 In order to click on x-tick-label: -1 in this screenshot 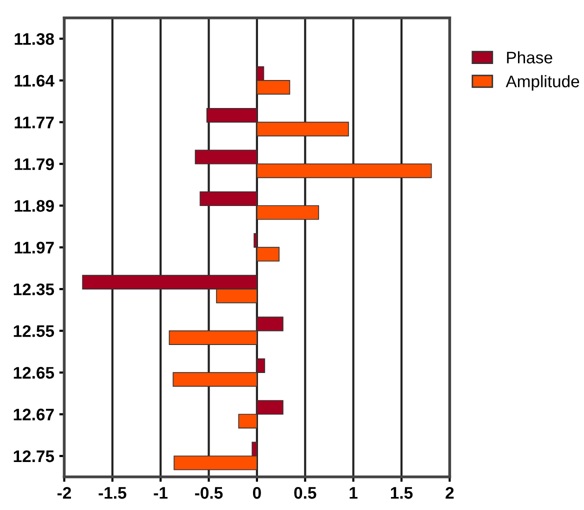, I will do `click(161, 493)`.